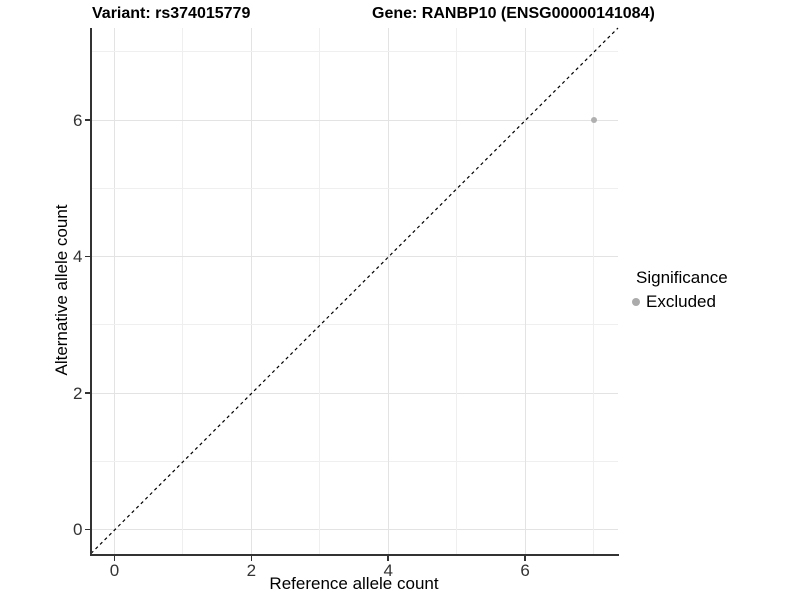 The image size is (800, 600). What do you see at coordinates (682, 277) in the screenshot?
I see `legend-title: Significance` at bounding box center [682, 277].